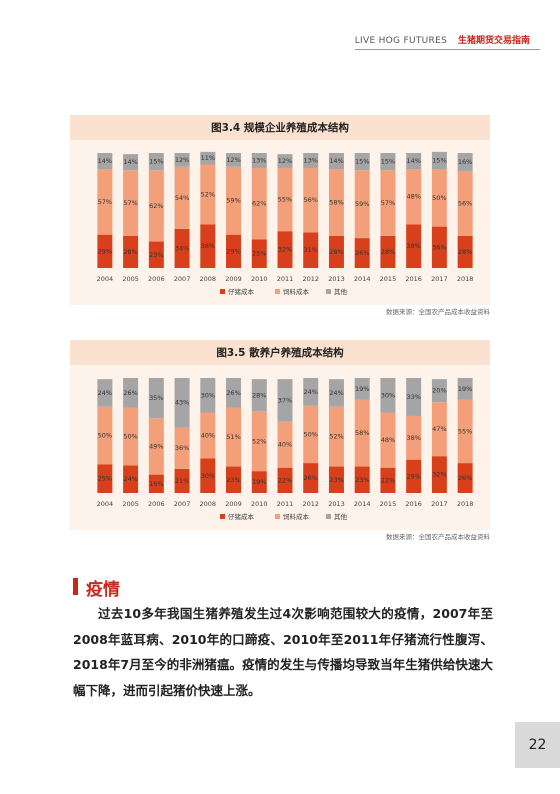 This screenshot has height=794, width=560. I want to click on x-tick-label: 2017, so click(439, 279).